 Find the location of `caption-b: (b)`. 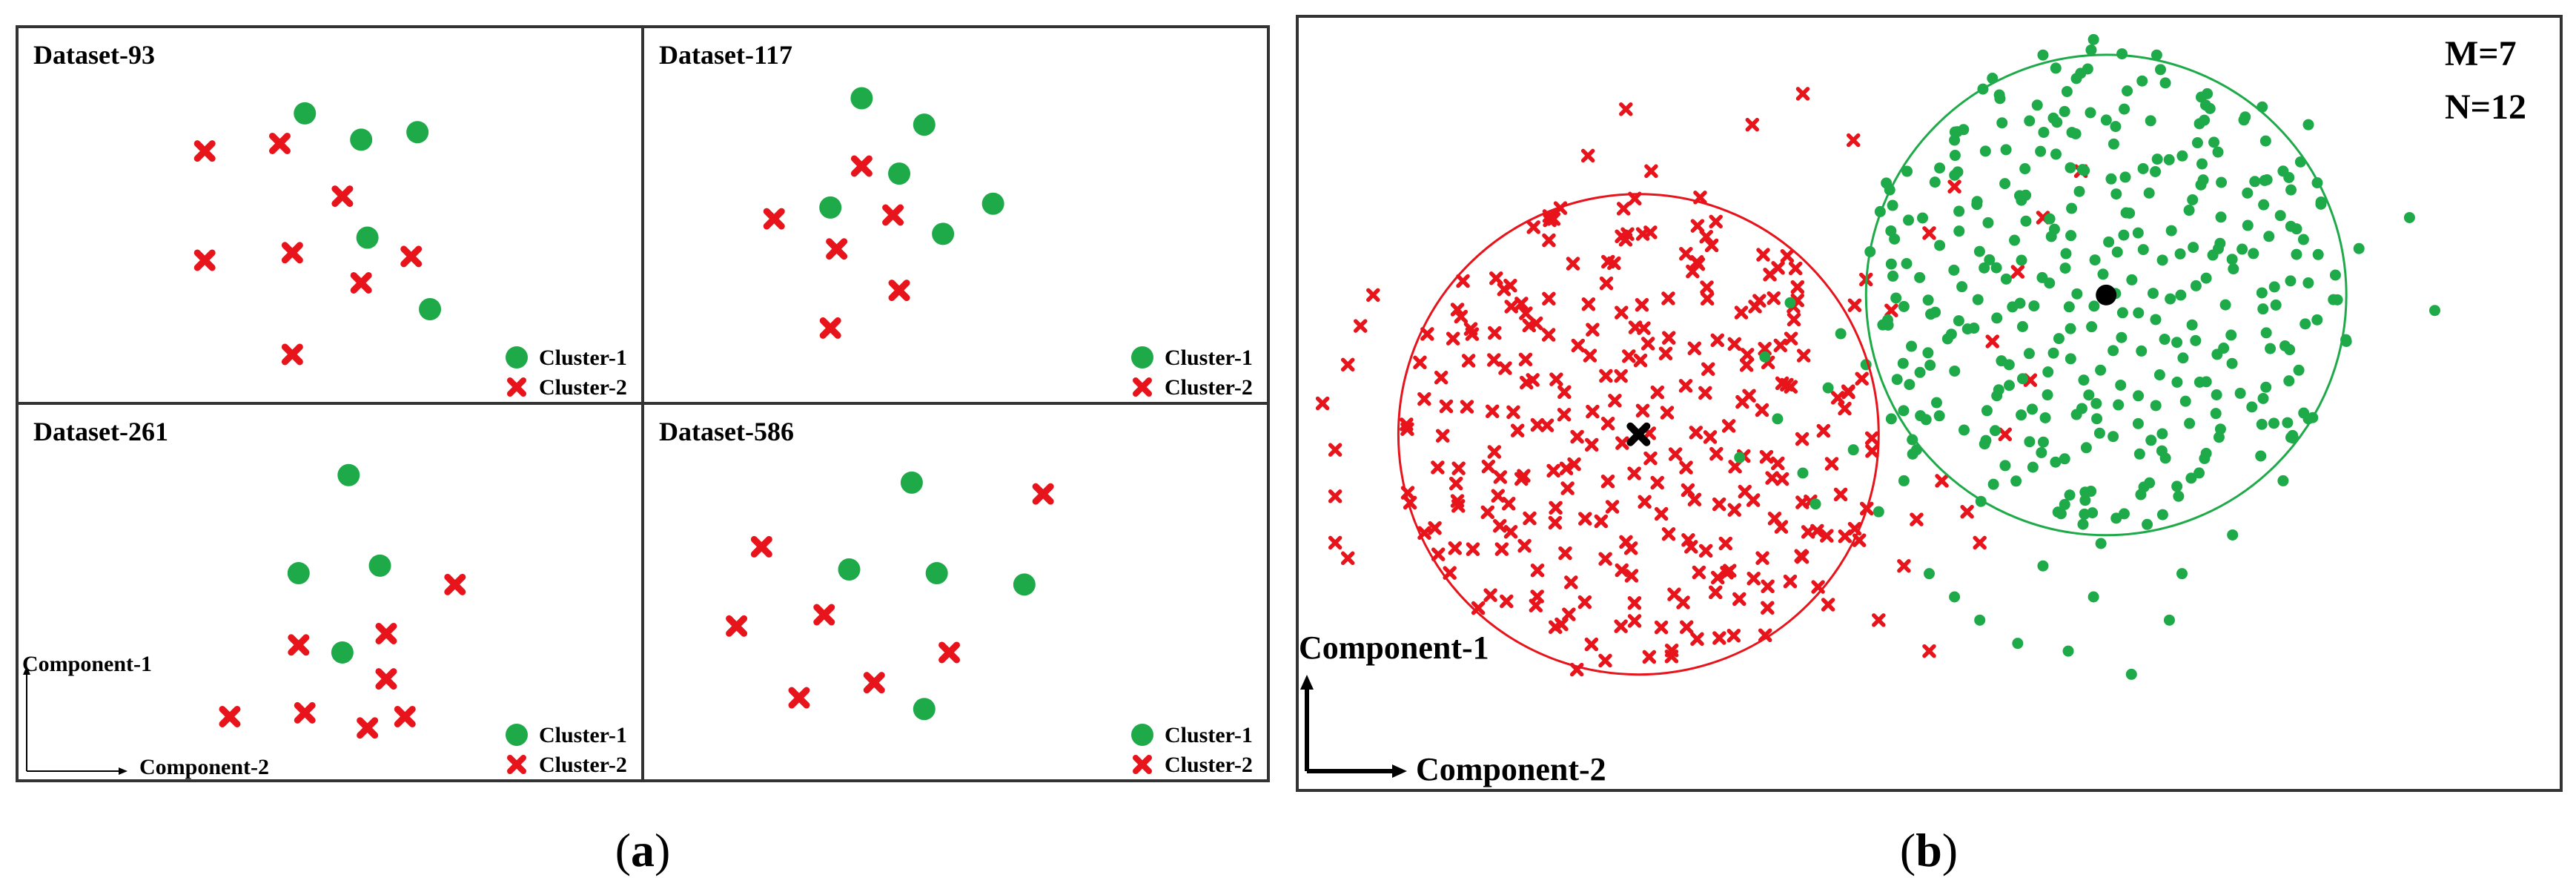

caption-b: (b) is located at coordinates (1929, 850).